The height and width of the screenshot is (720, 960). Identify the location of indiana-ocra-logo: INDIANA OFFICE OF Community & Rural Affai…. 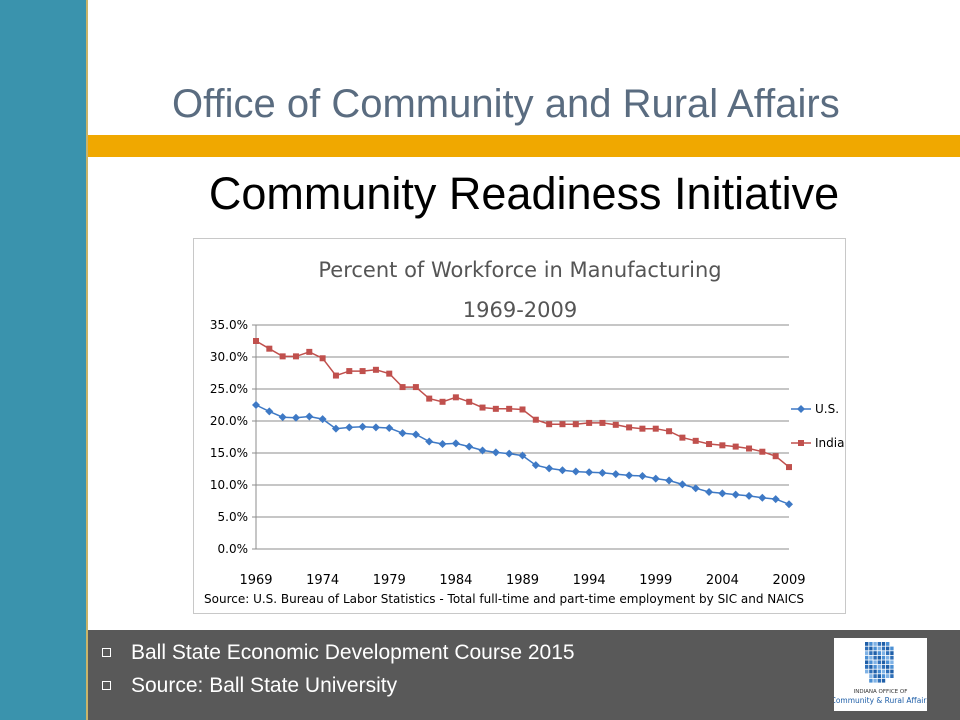
(880, 674).